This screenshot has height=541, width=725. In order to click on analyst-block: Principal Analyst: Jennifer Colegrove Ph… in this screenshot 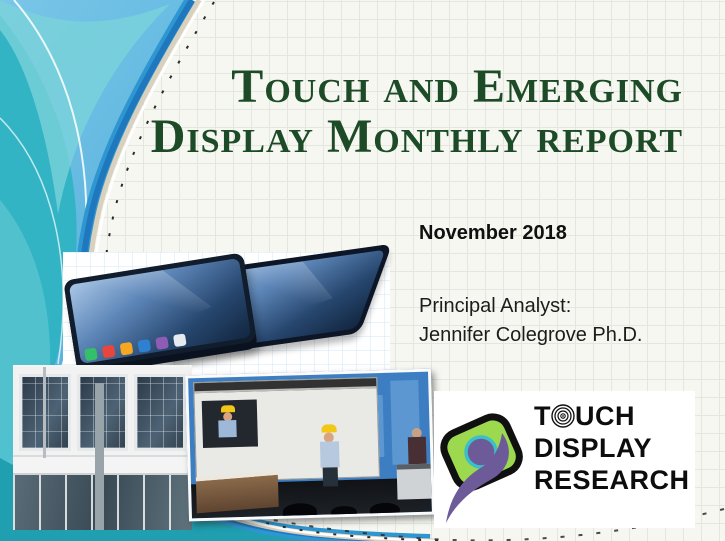, I will do `click(530, 321)`.